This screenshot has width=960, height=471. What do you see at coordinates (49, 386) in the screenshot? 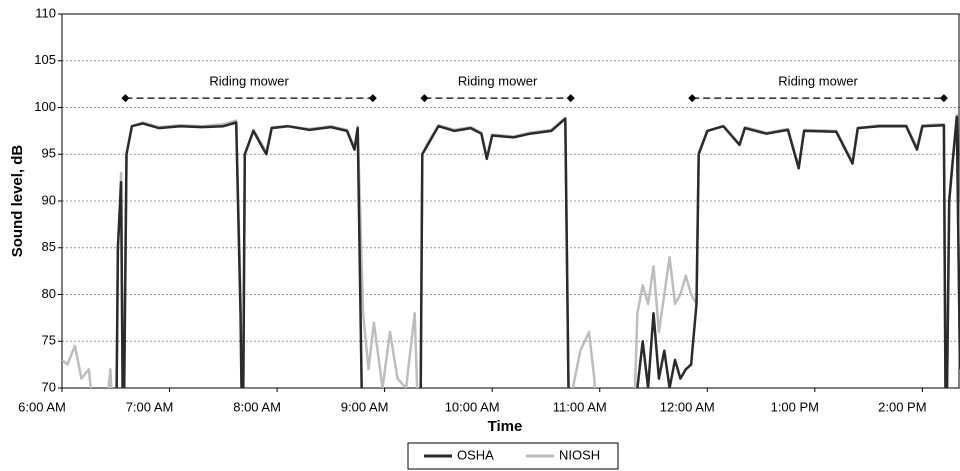
I see `y-tick-label: 70` at bounding box center [49, 386].